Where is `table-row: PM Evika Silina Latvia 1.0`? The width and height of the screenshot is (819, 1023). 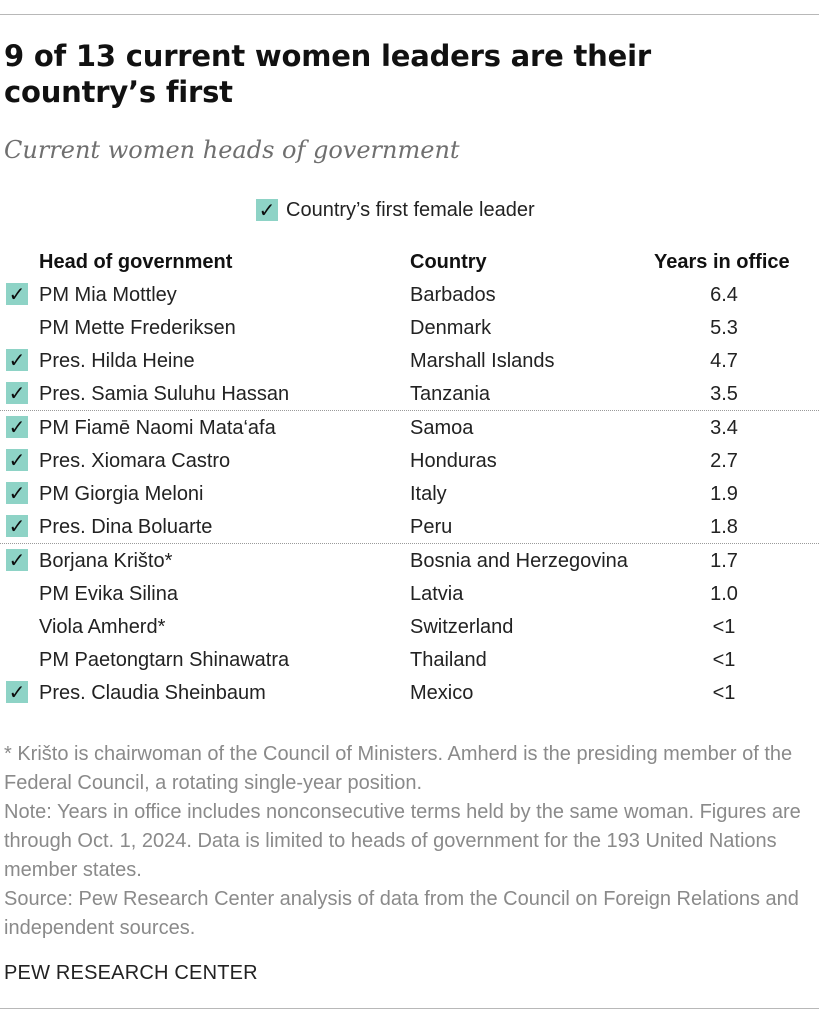 table-row: PM Evika Silina Latvia 1.0 is located at coordinates (409, 593).